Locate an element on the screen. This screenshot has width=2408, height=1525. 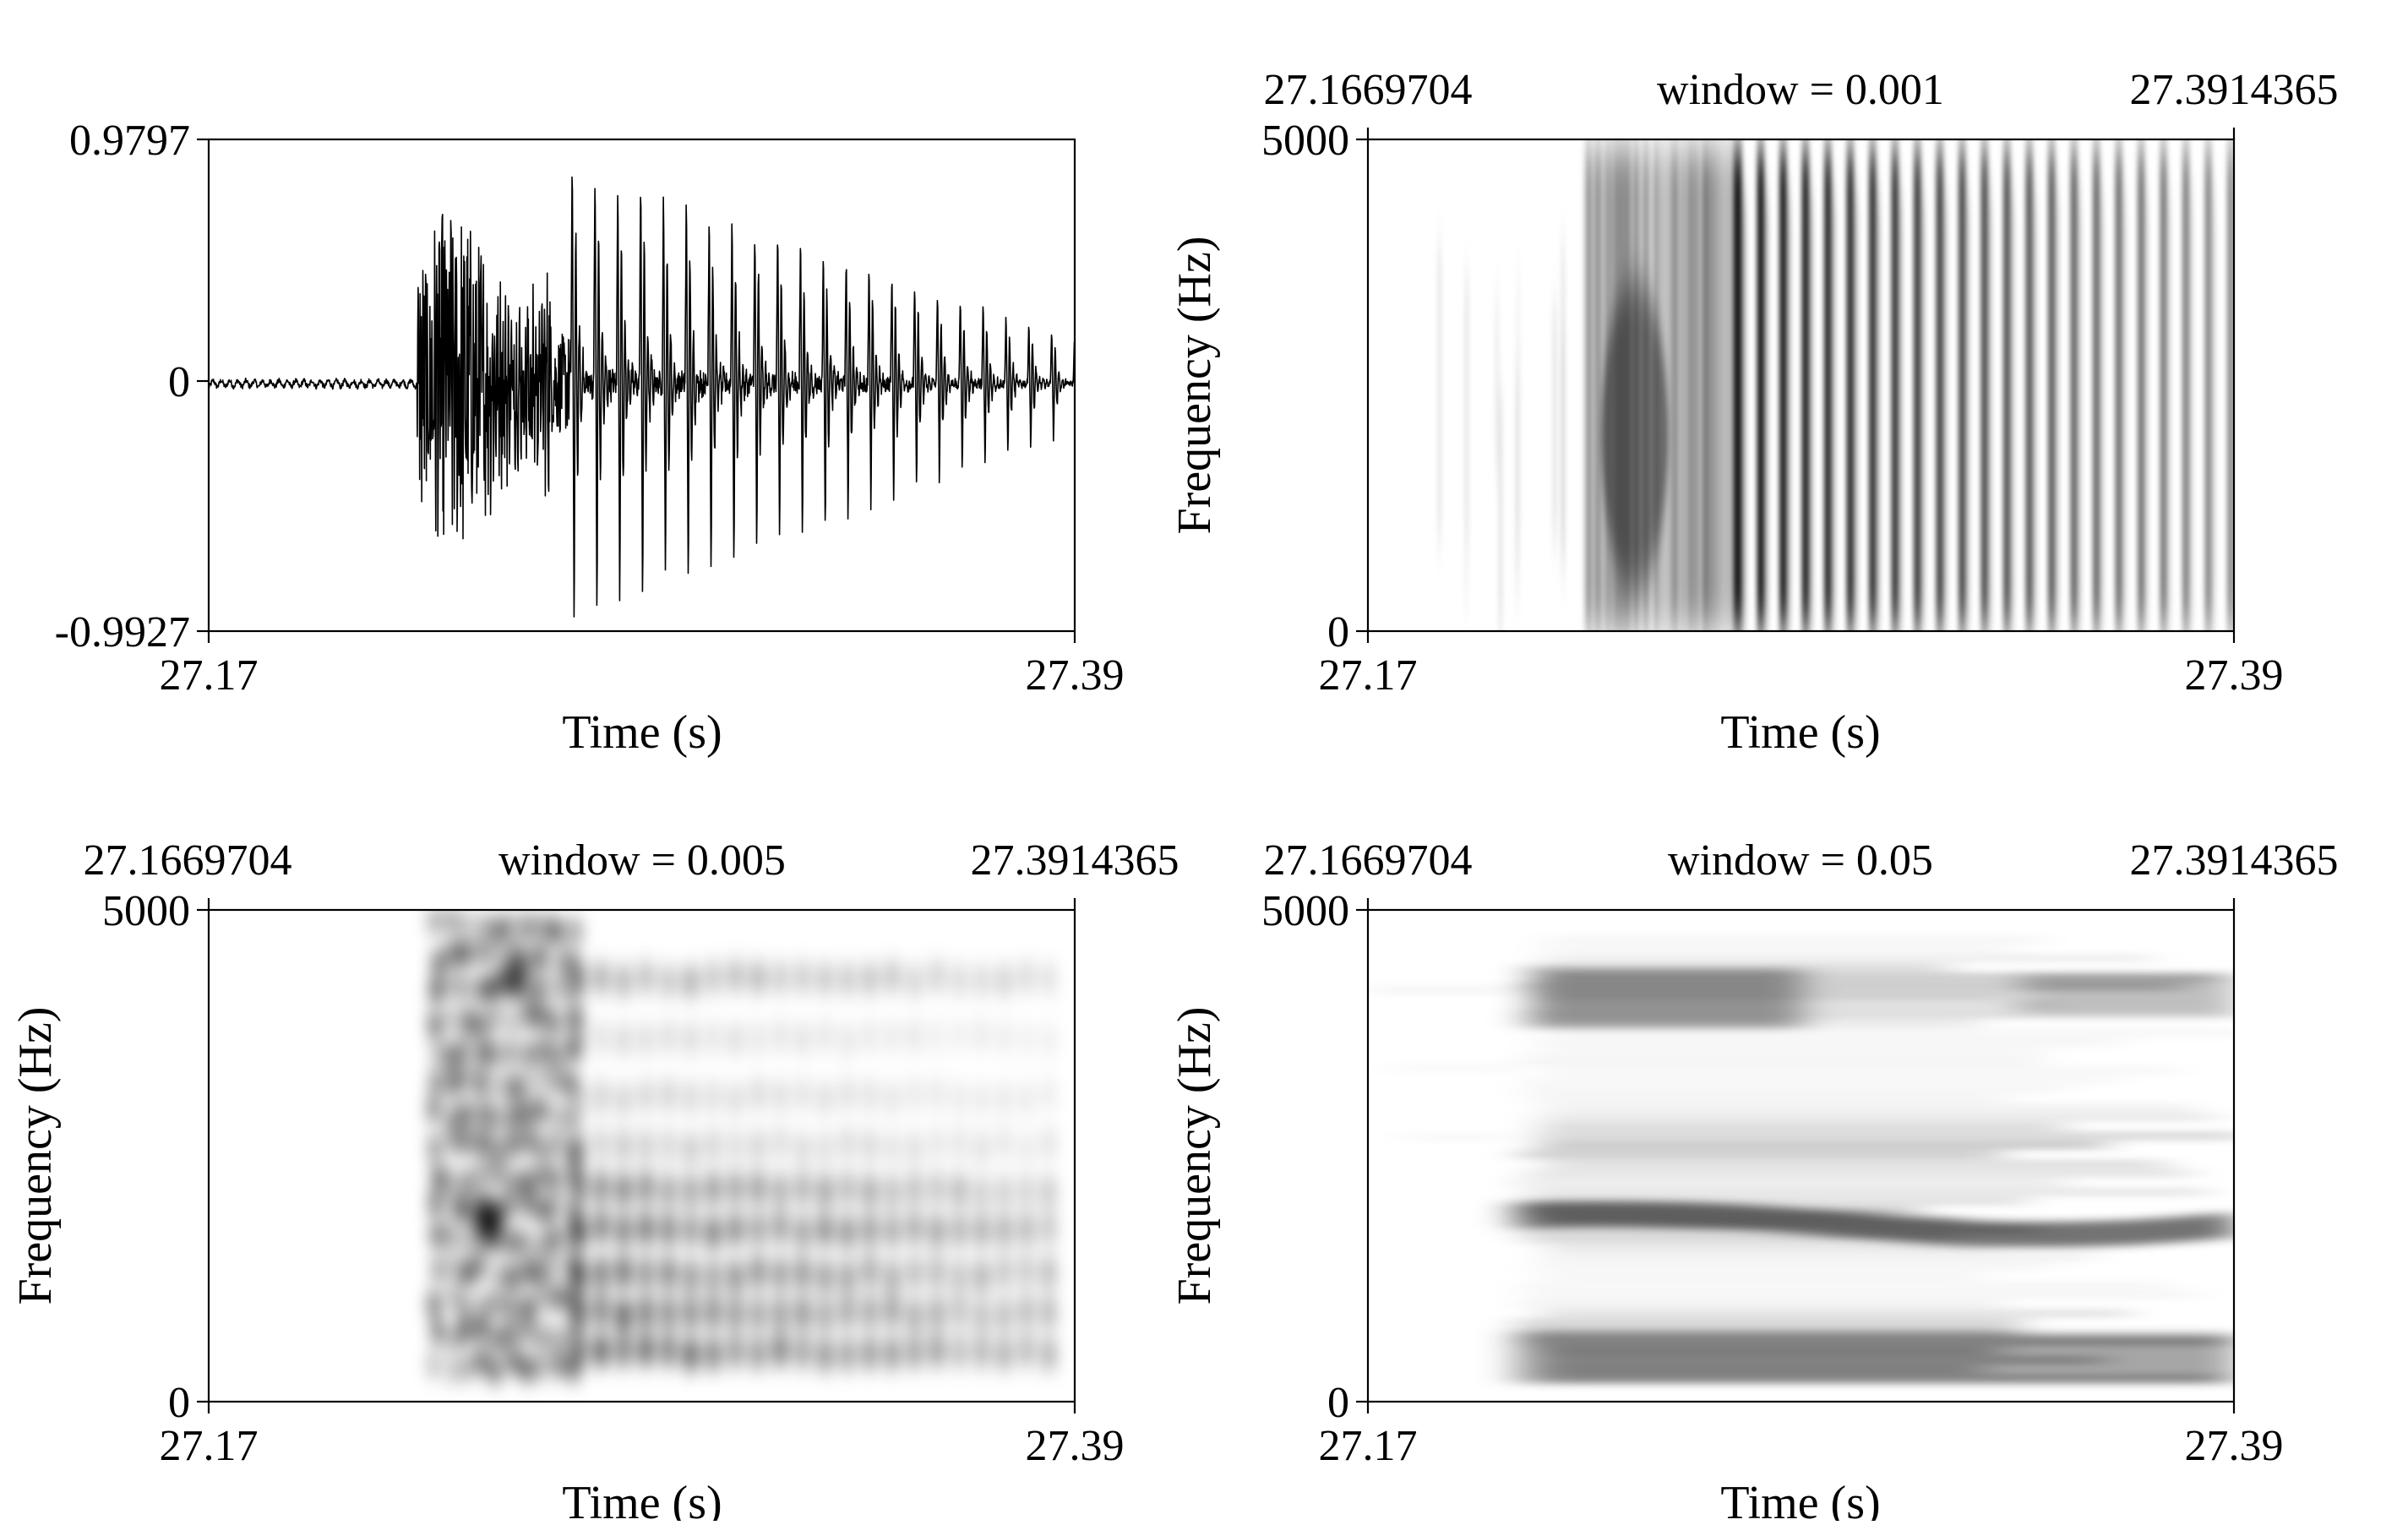
spectrogram-3-pre-onset-line is located at coordinates (1458, 1137).